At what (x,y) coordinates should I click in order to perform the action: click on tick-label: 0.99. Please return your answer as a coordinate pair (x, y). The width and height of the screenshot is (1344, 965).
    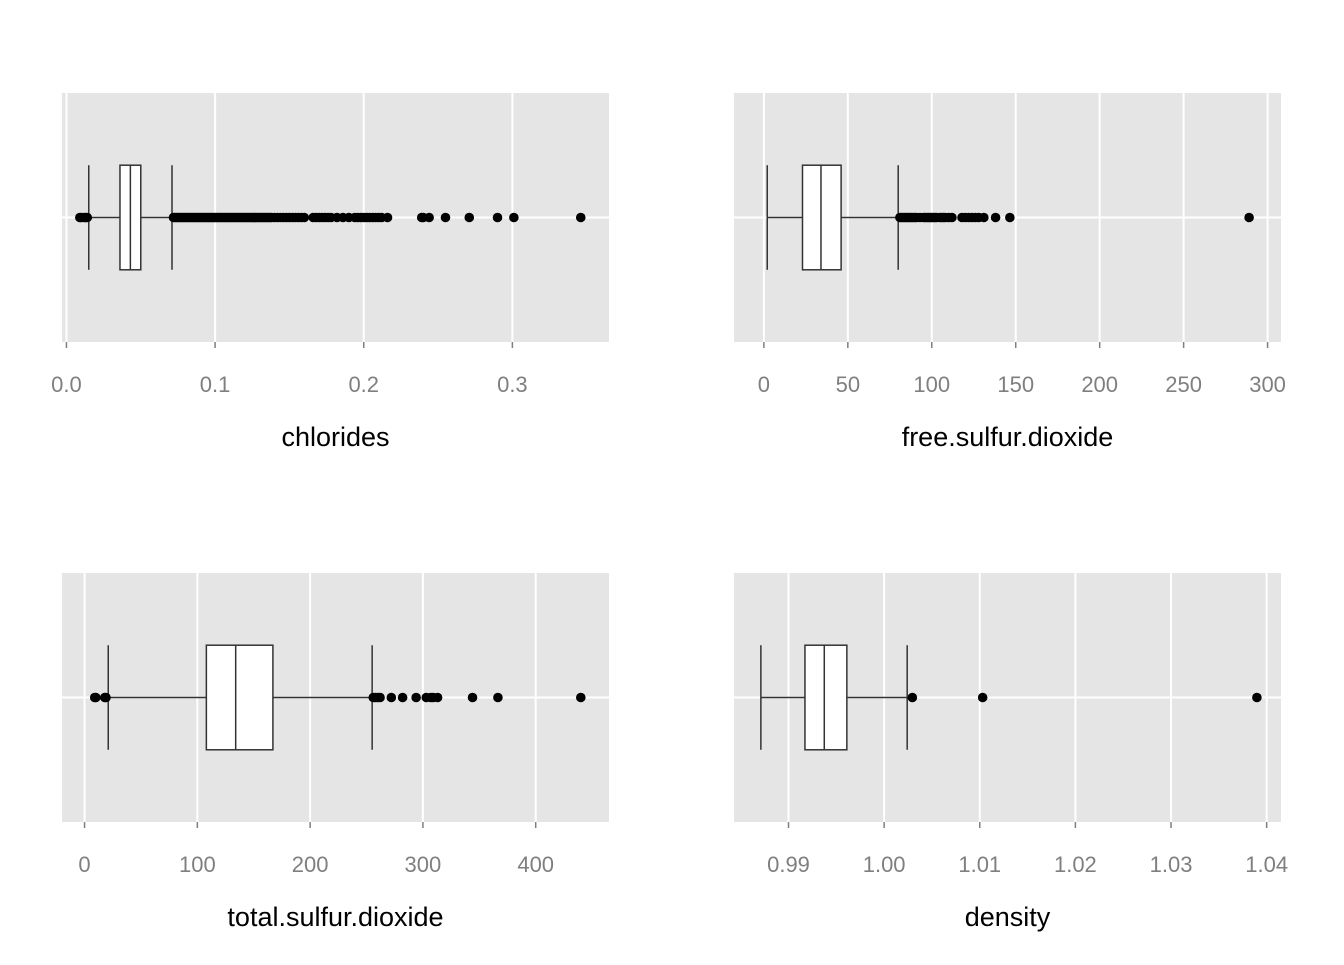
    Looking at the image, I should click on (788, 864).